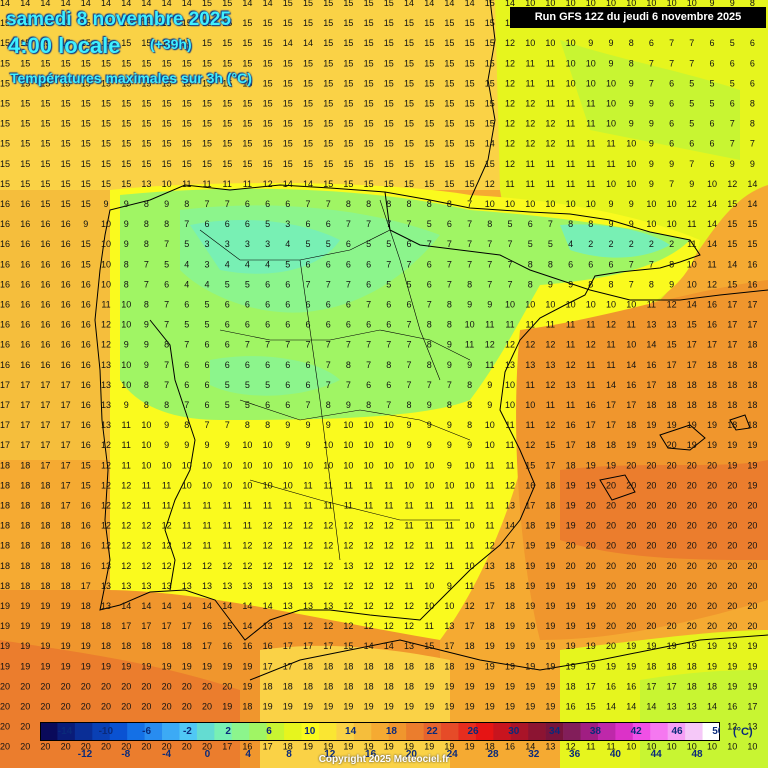 This screenshot has width=768, height=768. I want to click on grid-value: 4, so click(247, 264).